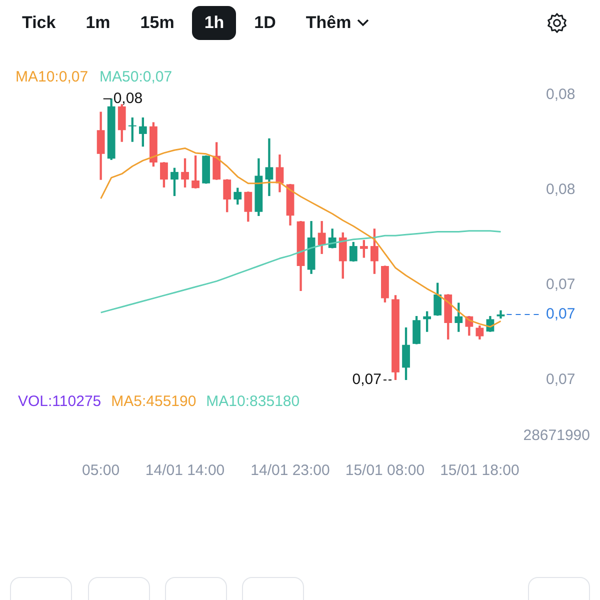  What do you see at coordinates (185, 471) in the screenshot?
I see `x-tick-label: 14/01 14:00` at bounding box center [185, 471].